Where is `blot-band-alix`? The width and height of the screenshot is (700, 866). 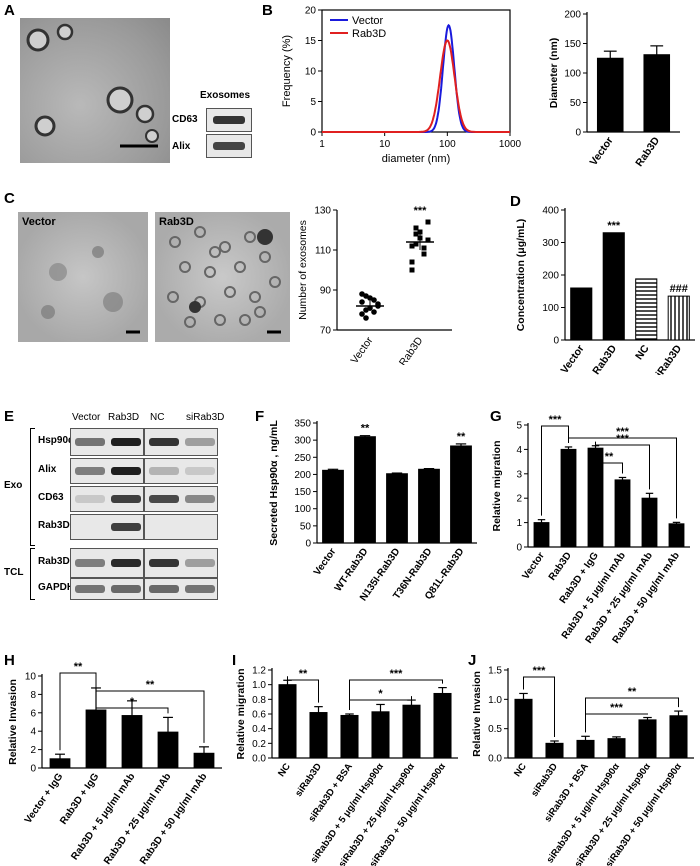
blot-band-alix is located at coordinates (229, 146).